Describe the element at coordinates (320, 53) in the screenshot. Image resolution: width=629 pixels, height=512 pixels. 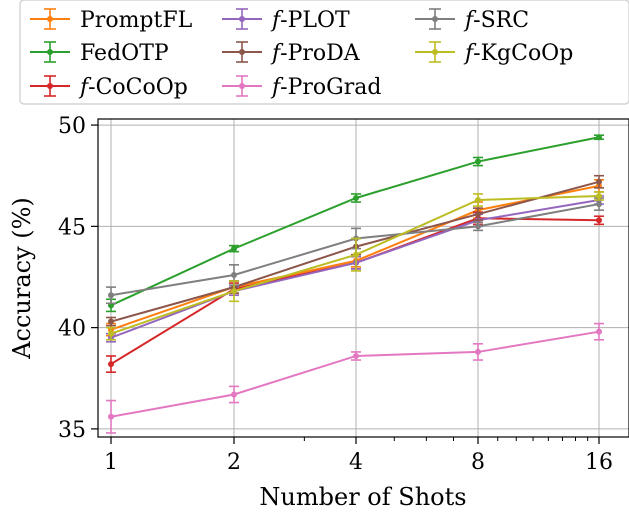
I see `legend-label-text: -ProDA` at that location.